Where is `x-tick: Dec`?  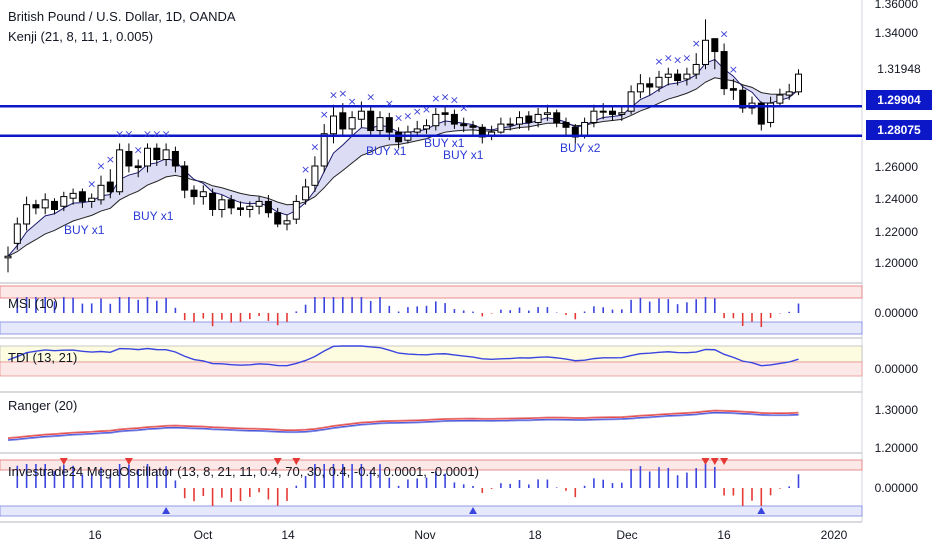 x-tick: Dec is located at coordinates (627, 535).